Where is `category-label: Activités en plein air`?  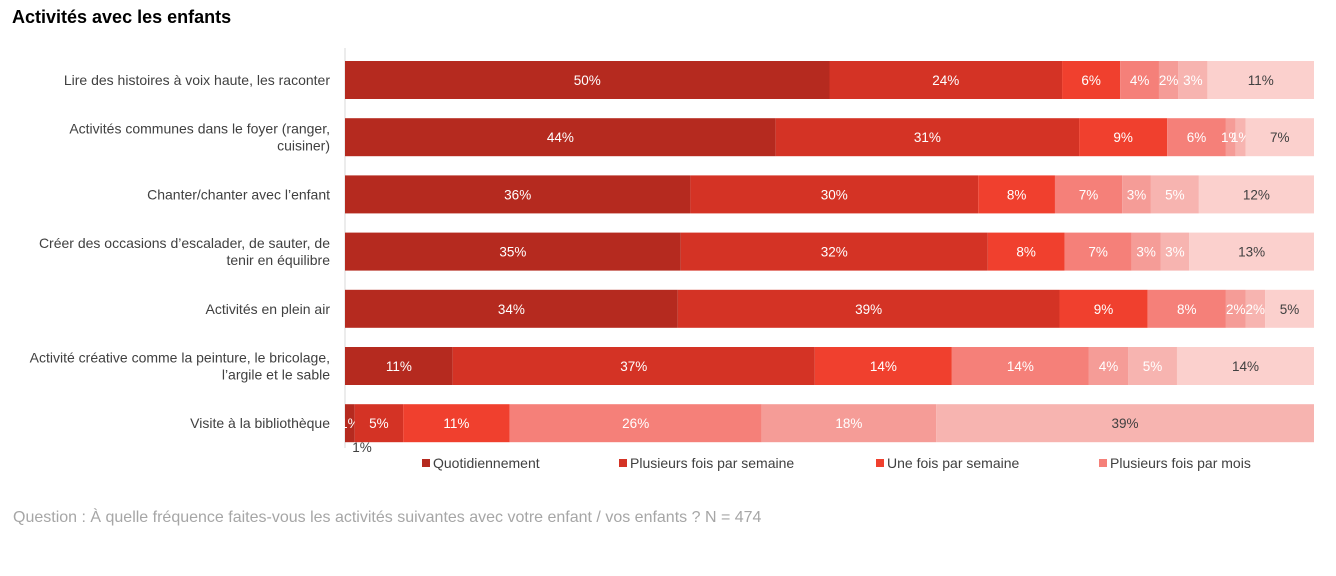 category-label: Activités en plein air is located at coordinates (267, 309).